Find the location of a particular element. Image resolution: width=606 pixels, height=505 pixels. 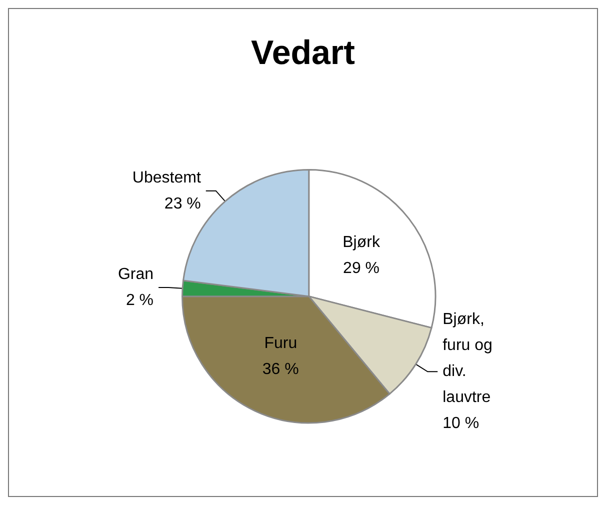

data-label: 23 % is located at coordinates (182, 203).